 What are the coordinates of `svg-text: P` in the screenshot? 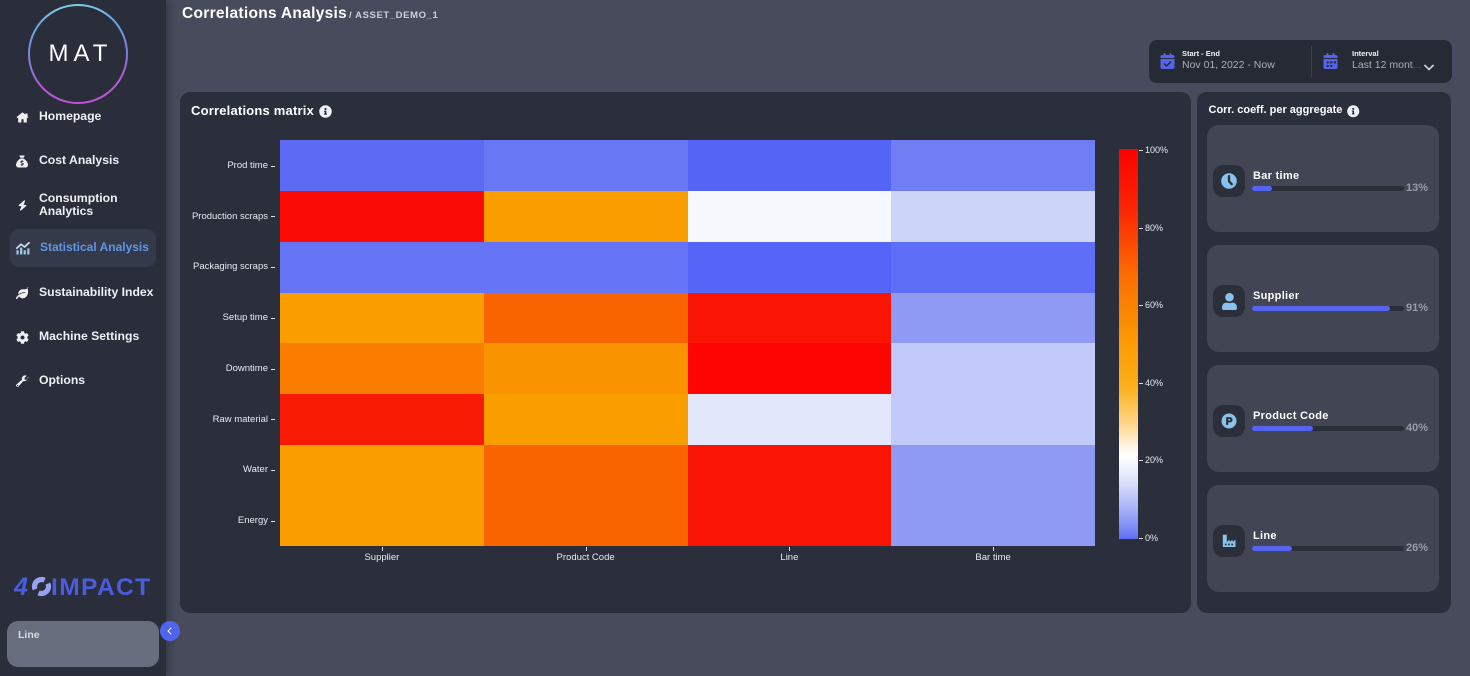 It's located at (1229, 422).